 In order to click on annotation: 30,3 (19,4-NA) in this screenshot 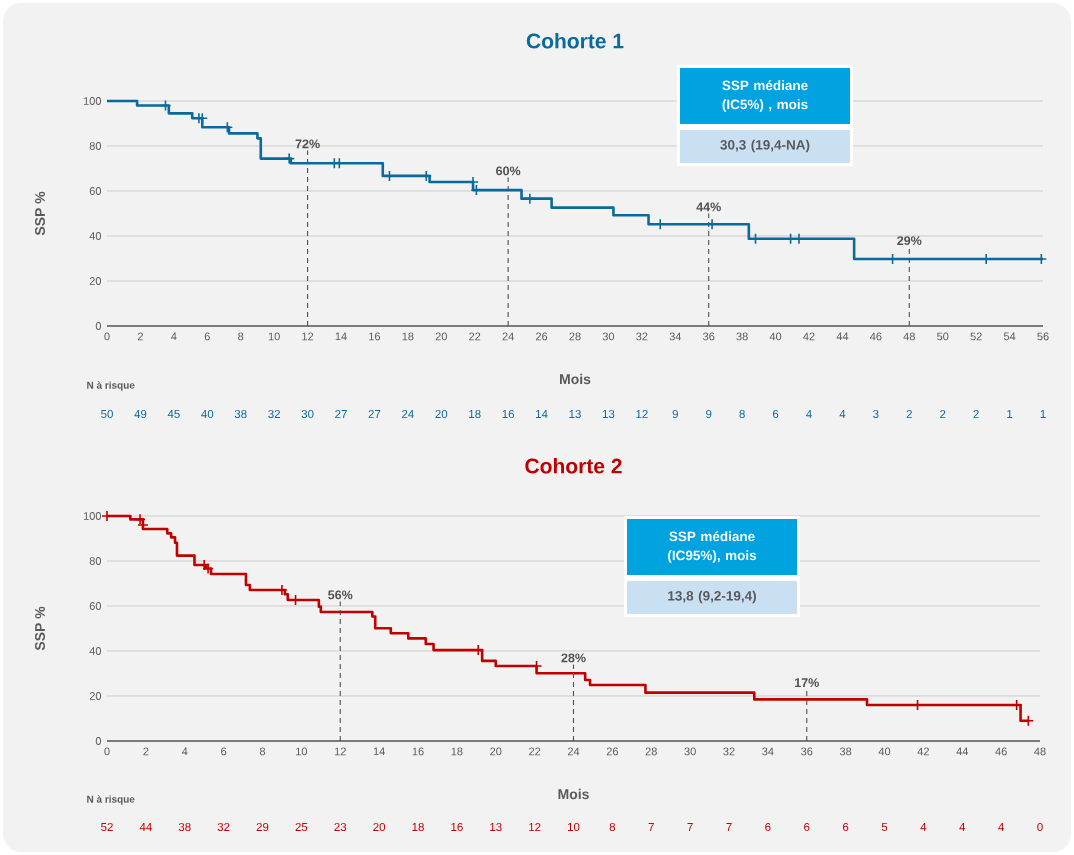, I will do `click(765, 146)`.